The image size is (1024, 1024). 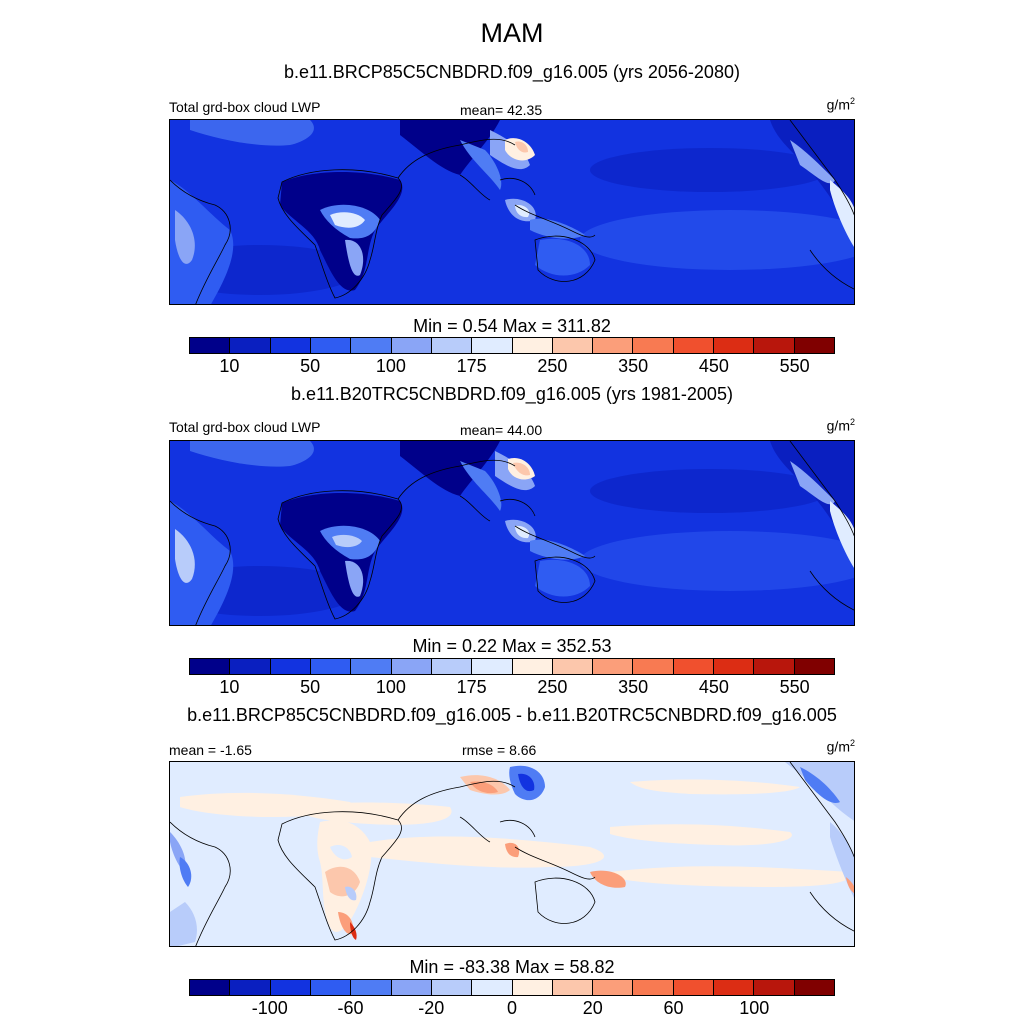 I want to click on panel-1-colorbar-ticks: 10 50 100 175 250 350 450 550, so click(x=512, y=367).